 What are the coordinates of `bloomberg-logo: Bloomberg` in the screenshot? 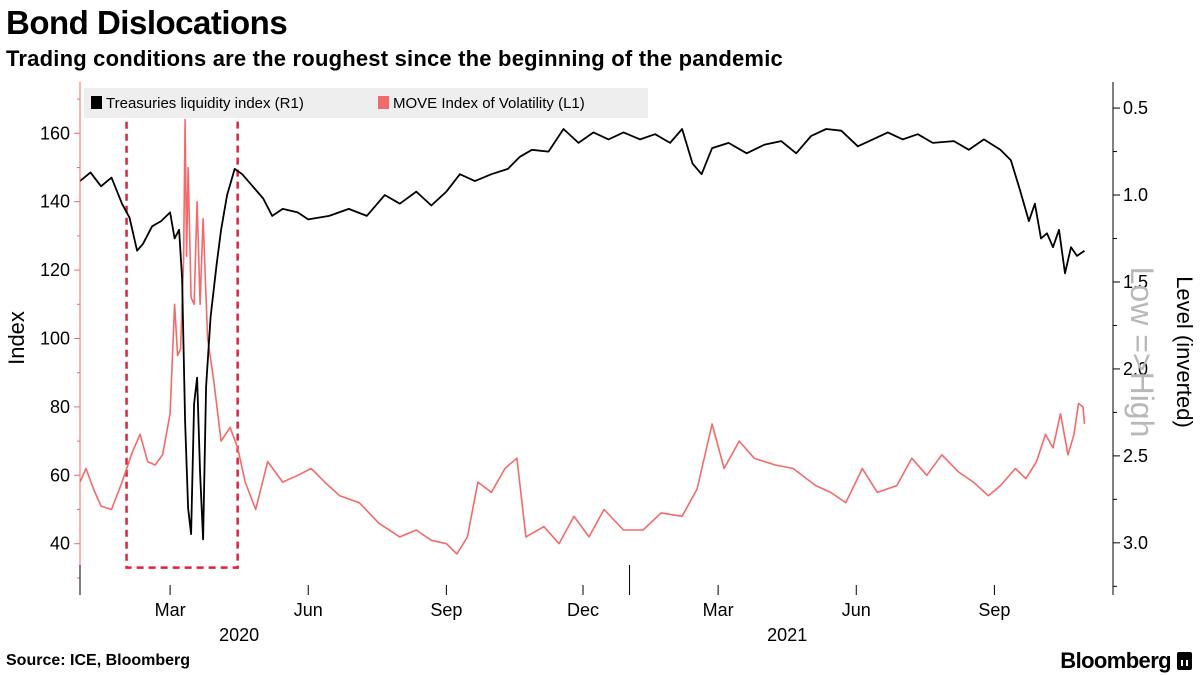 It's located at (1126, 661).